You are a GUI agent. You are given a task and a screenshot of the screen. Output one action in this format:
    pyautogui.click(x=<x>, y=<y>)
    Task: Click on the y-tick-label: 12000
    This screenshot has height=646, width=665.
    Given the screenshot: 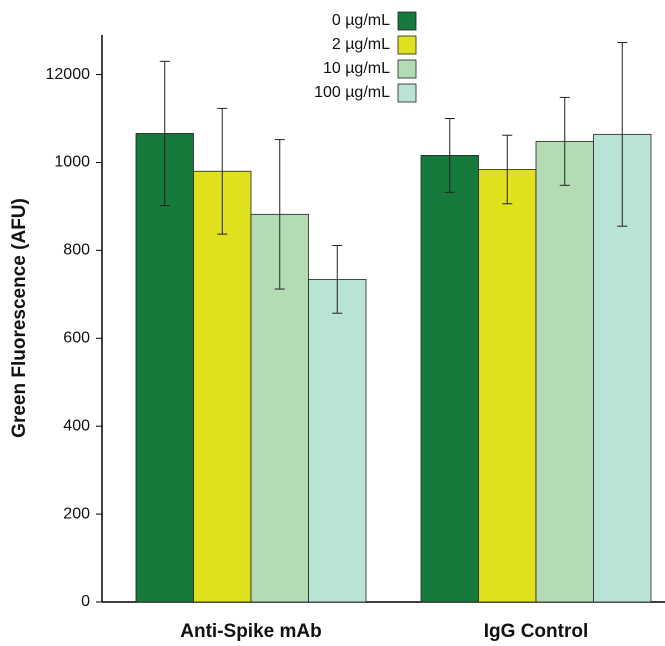 What is the action you would take?
    pyautogui.click(x=68, y=74)
    